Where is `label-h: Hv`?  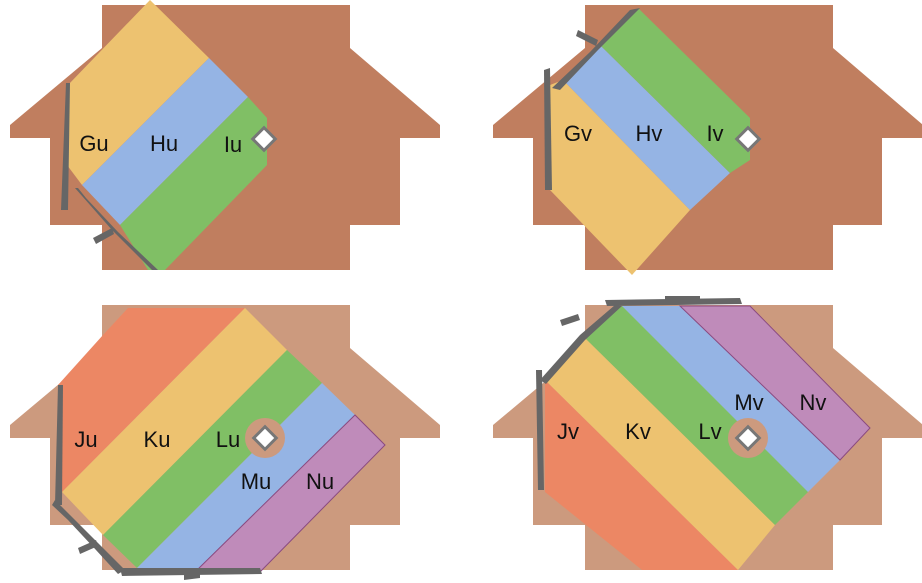
label-h: Hv is located at coordinates (649, 133).